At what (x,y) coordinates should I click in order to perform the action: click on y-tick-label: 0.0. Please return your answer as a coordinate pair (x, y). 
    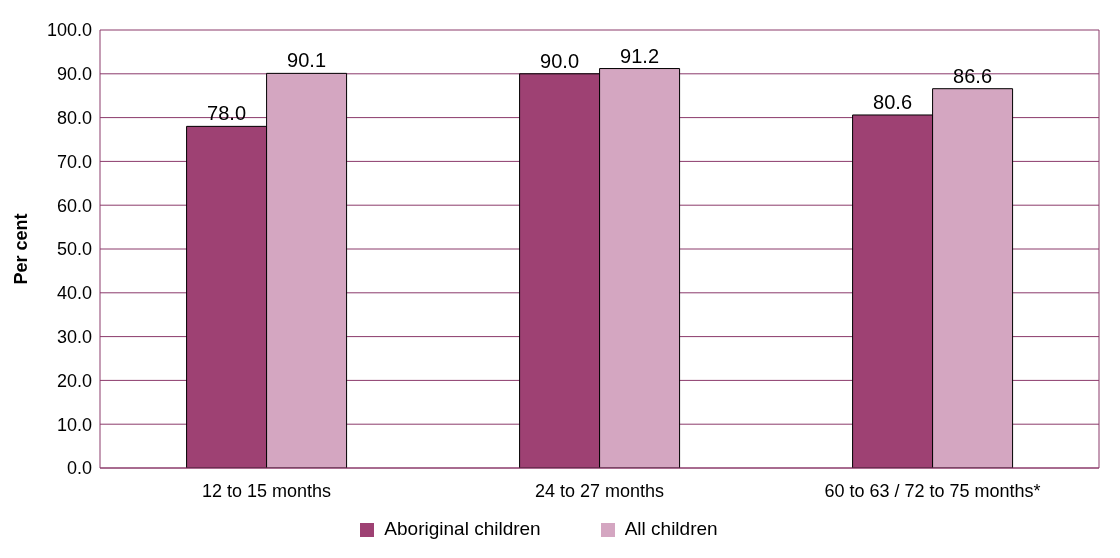
    Looking at the image, I should click on (79, 468).